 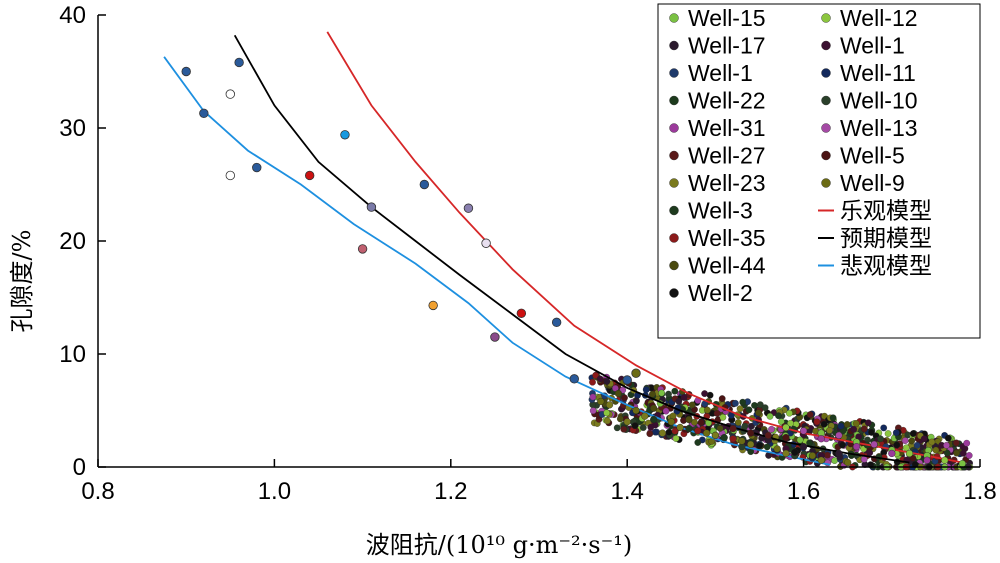 I want to click on series-9-point, so click(x=839, y=435).